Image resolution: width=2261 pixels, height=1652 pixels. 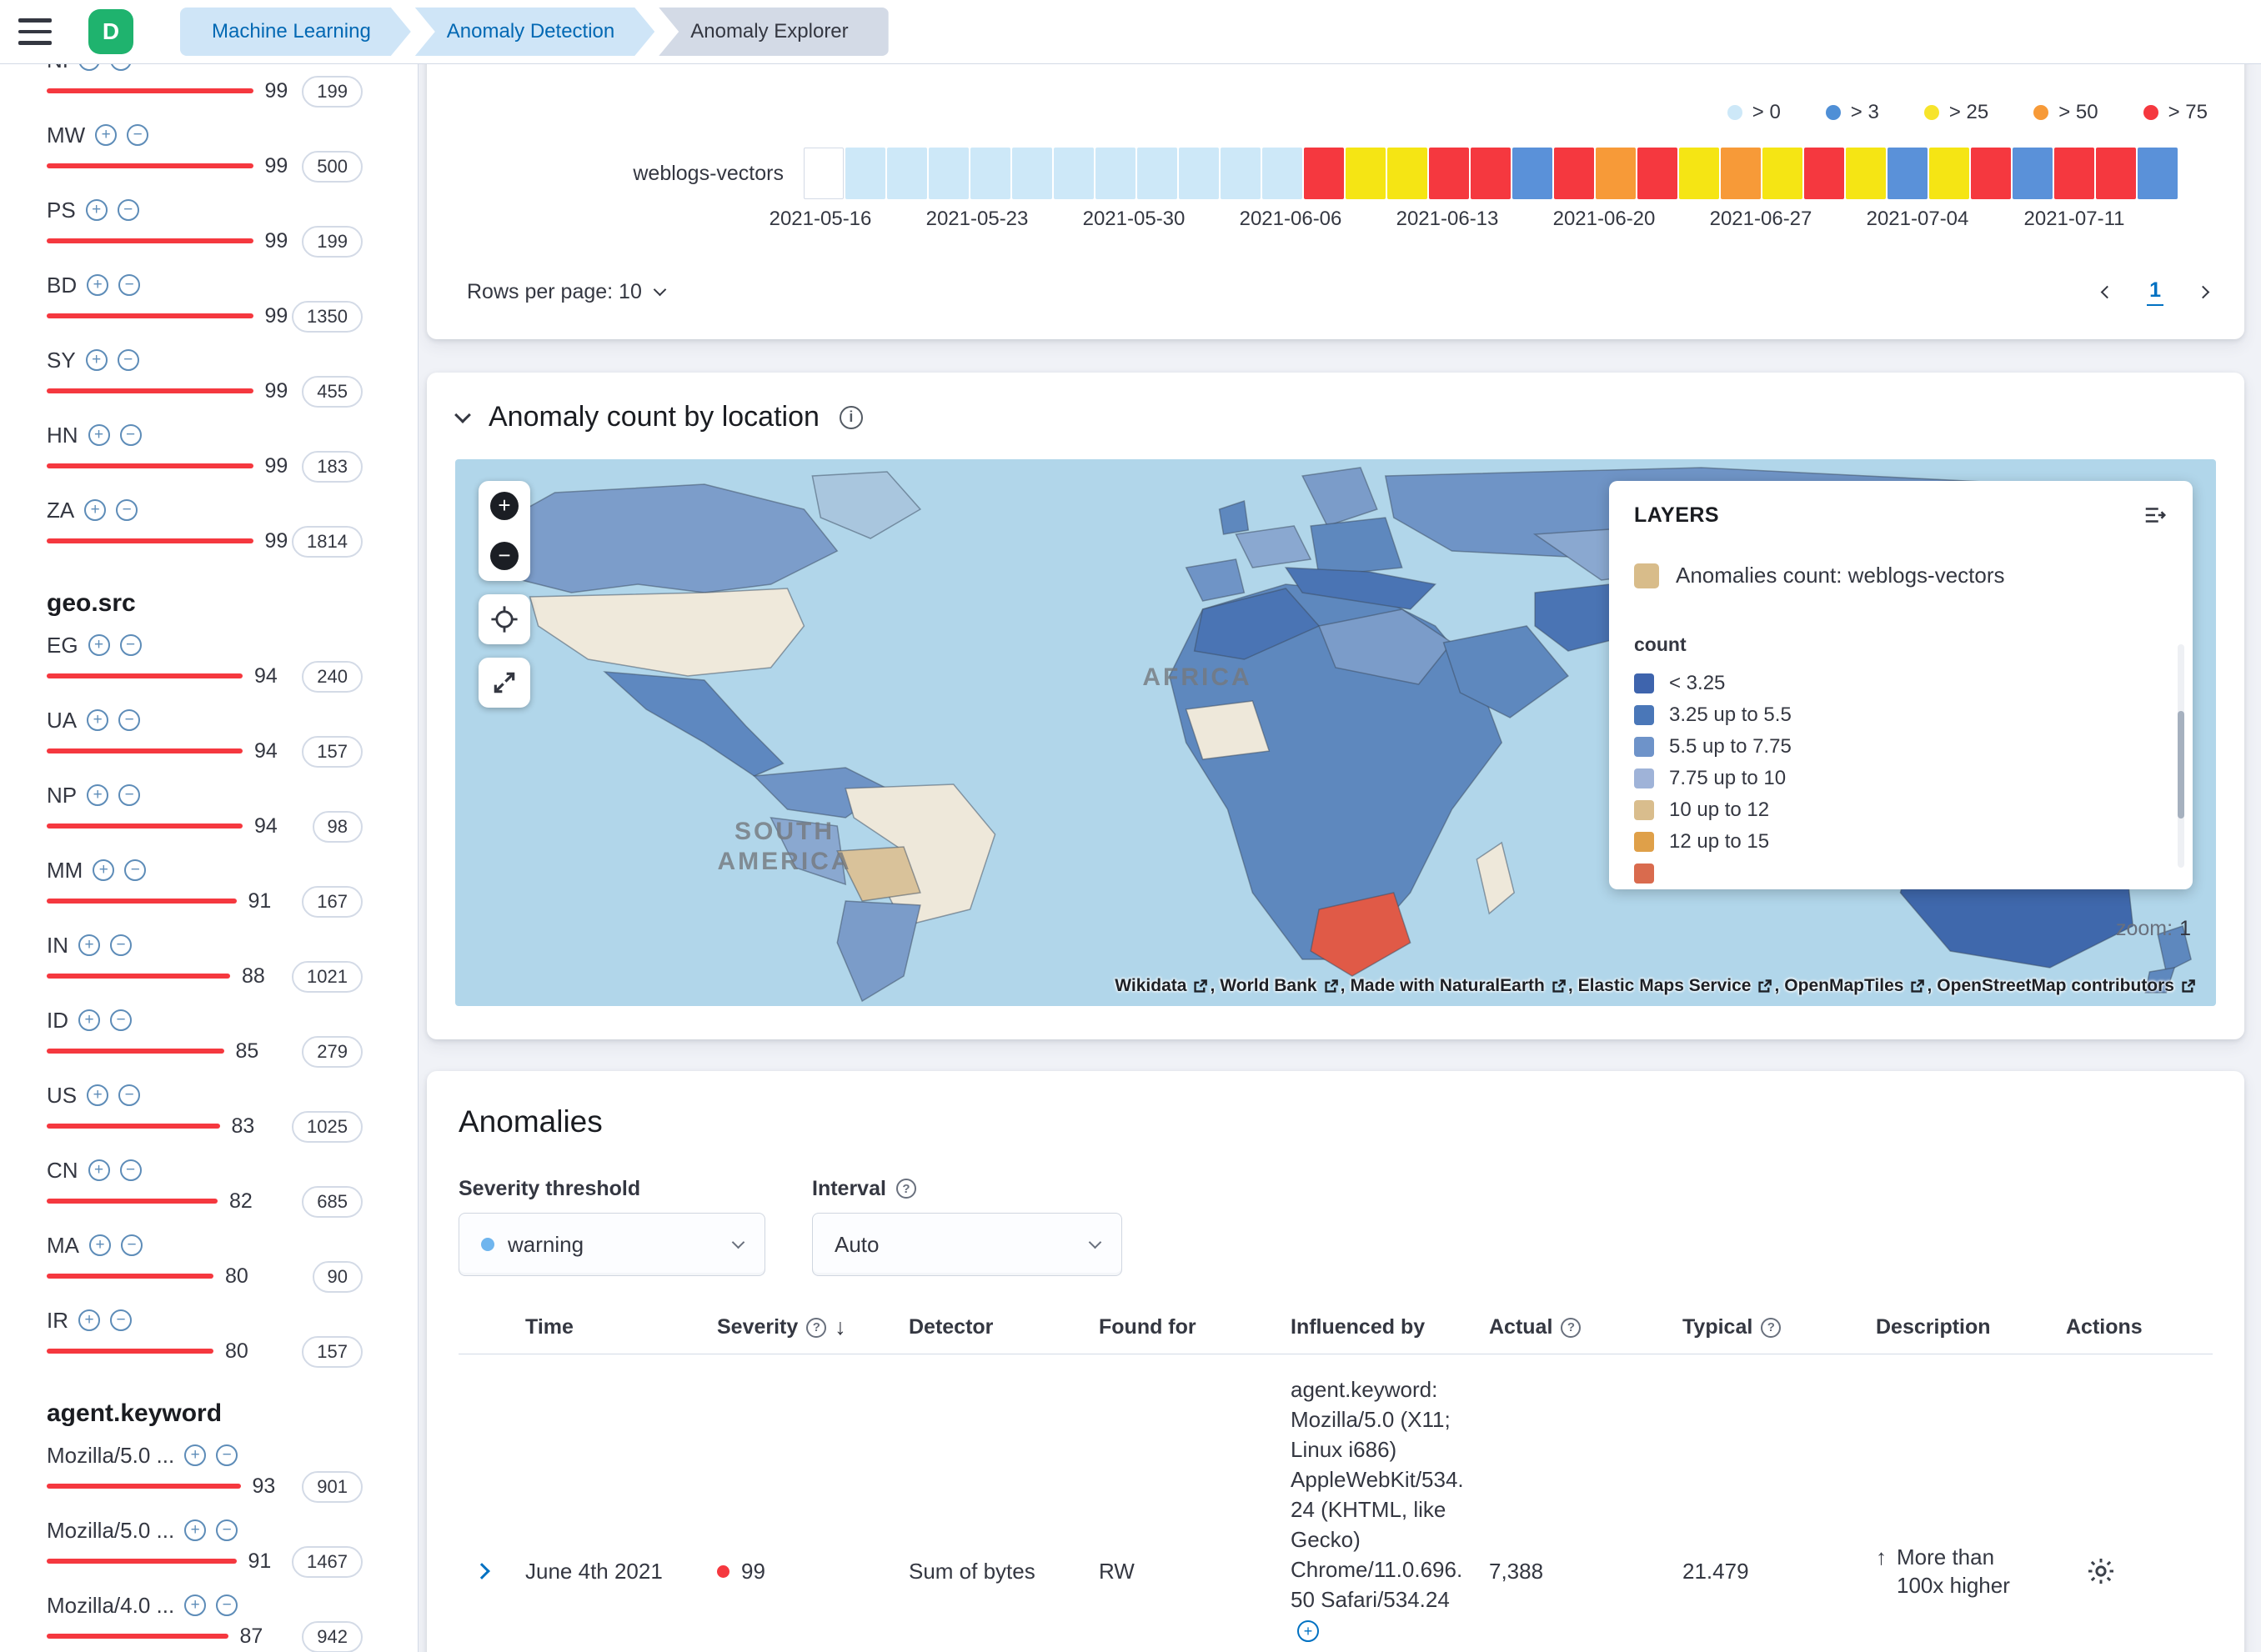 What do you see at coordinates (2155, 515) in the screenshot?
I see `collapse-layers-icon` at bounding box center [2155, 515].